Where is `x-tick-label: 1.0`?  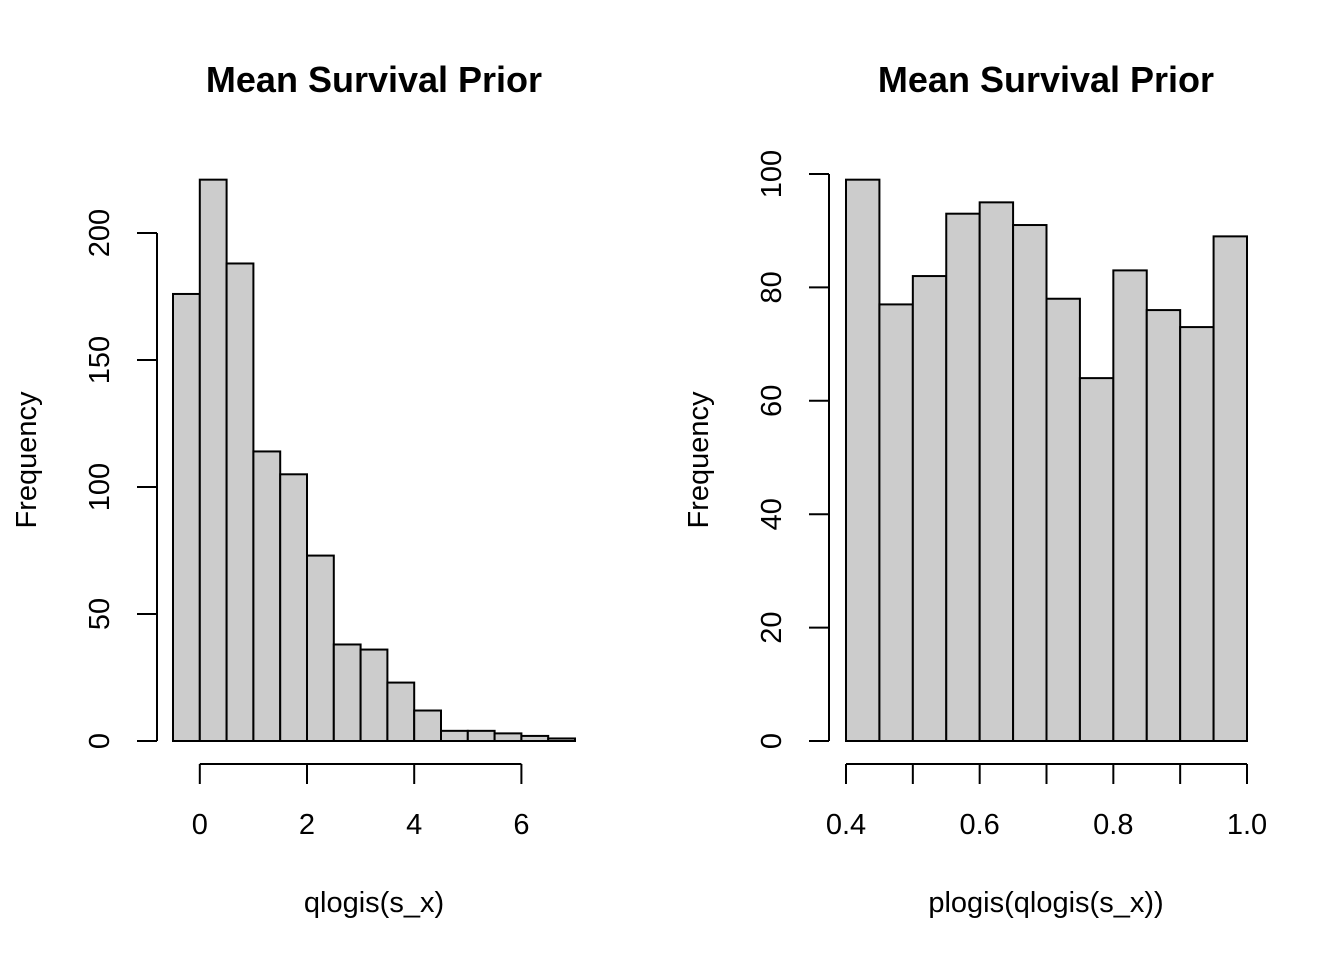
x-tick-label: 1.0 is located at coordinates (1247, 825).